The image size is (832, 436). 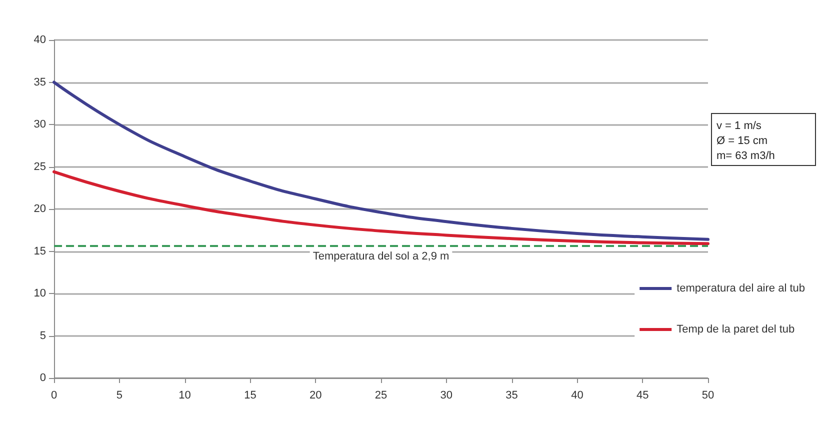 I want to click on x-tick-label: 5, so click(x=119, y=396).